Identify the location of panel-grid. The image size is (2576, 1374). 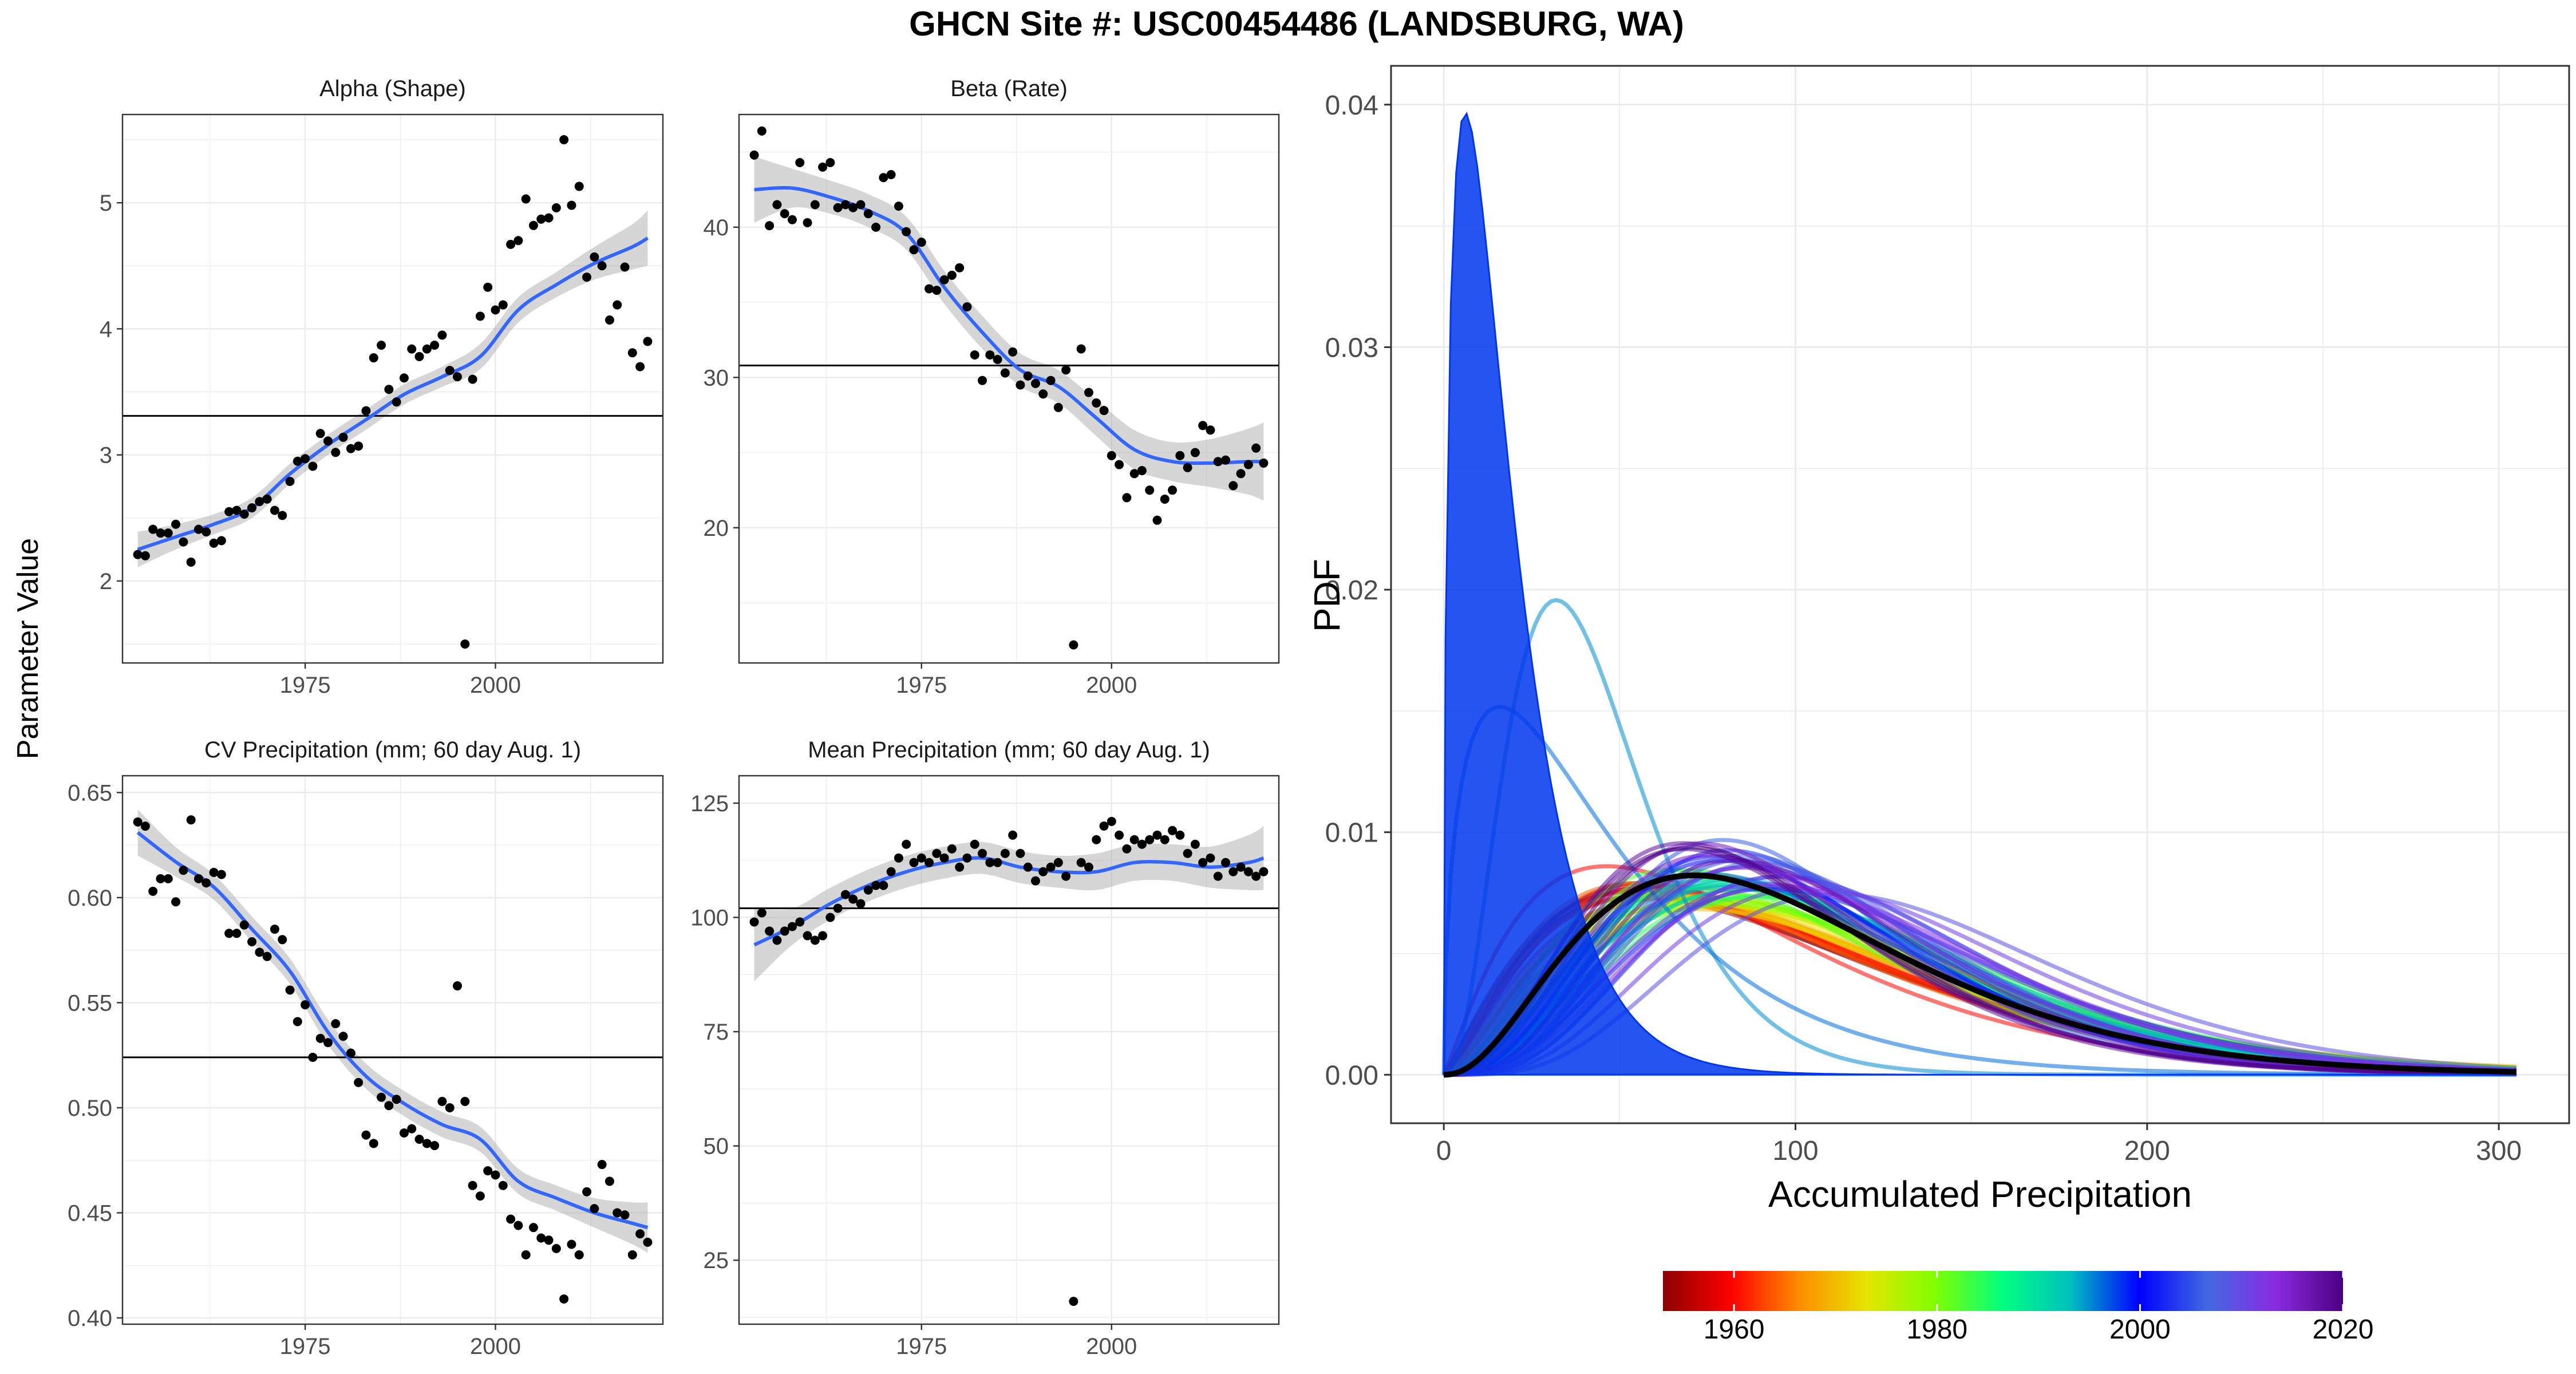
(393, 1050).